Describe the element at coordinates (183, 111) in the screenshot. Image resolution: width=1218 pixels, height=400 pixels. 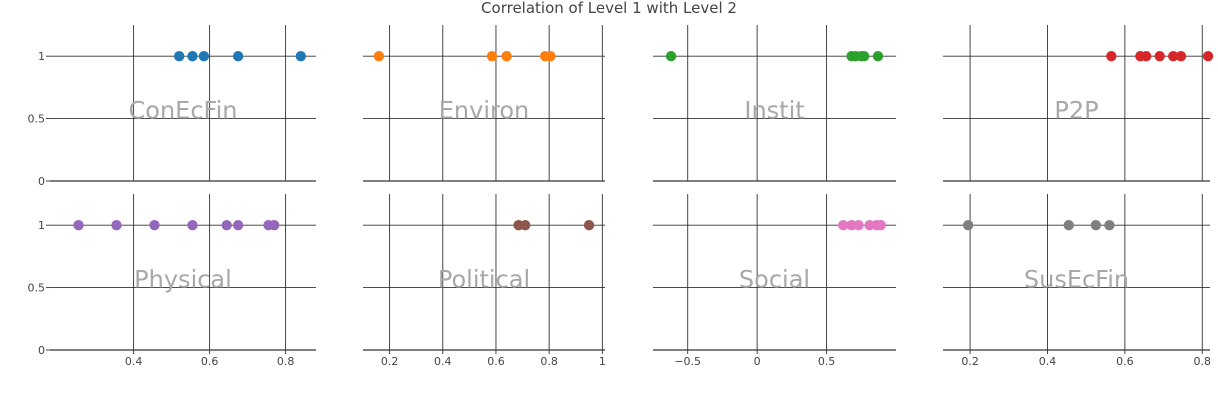
I see `panel-label-conecfin: ConEcFin` at that location.